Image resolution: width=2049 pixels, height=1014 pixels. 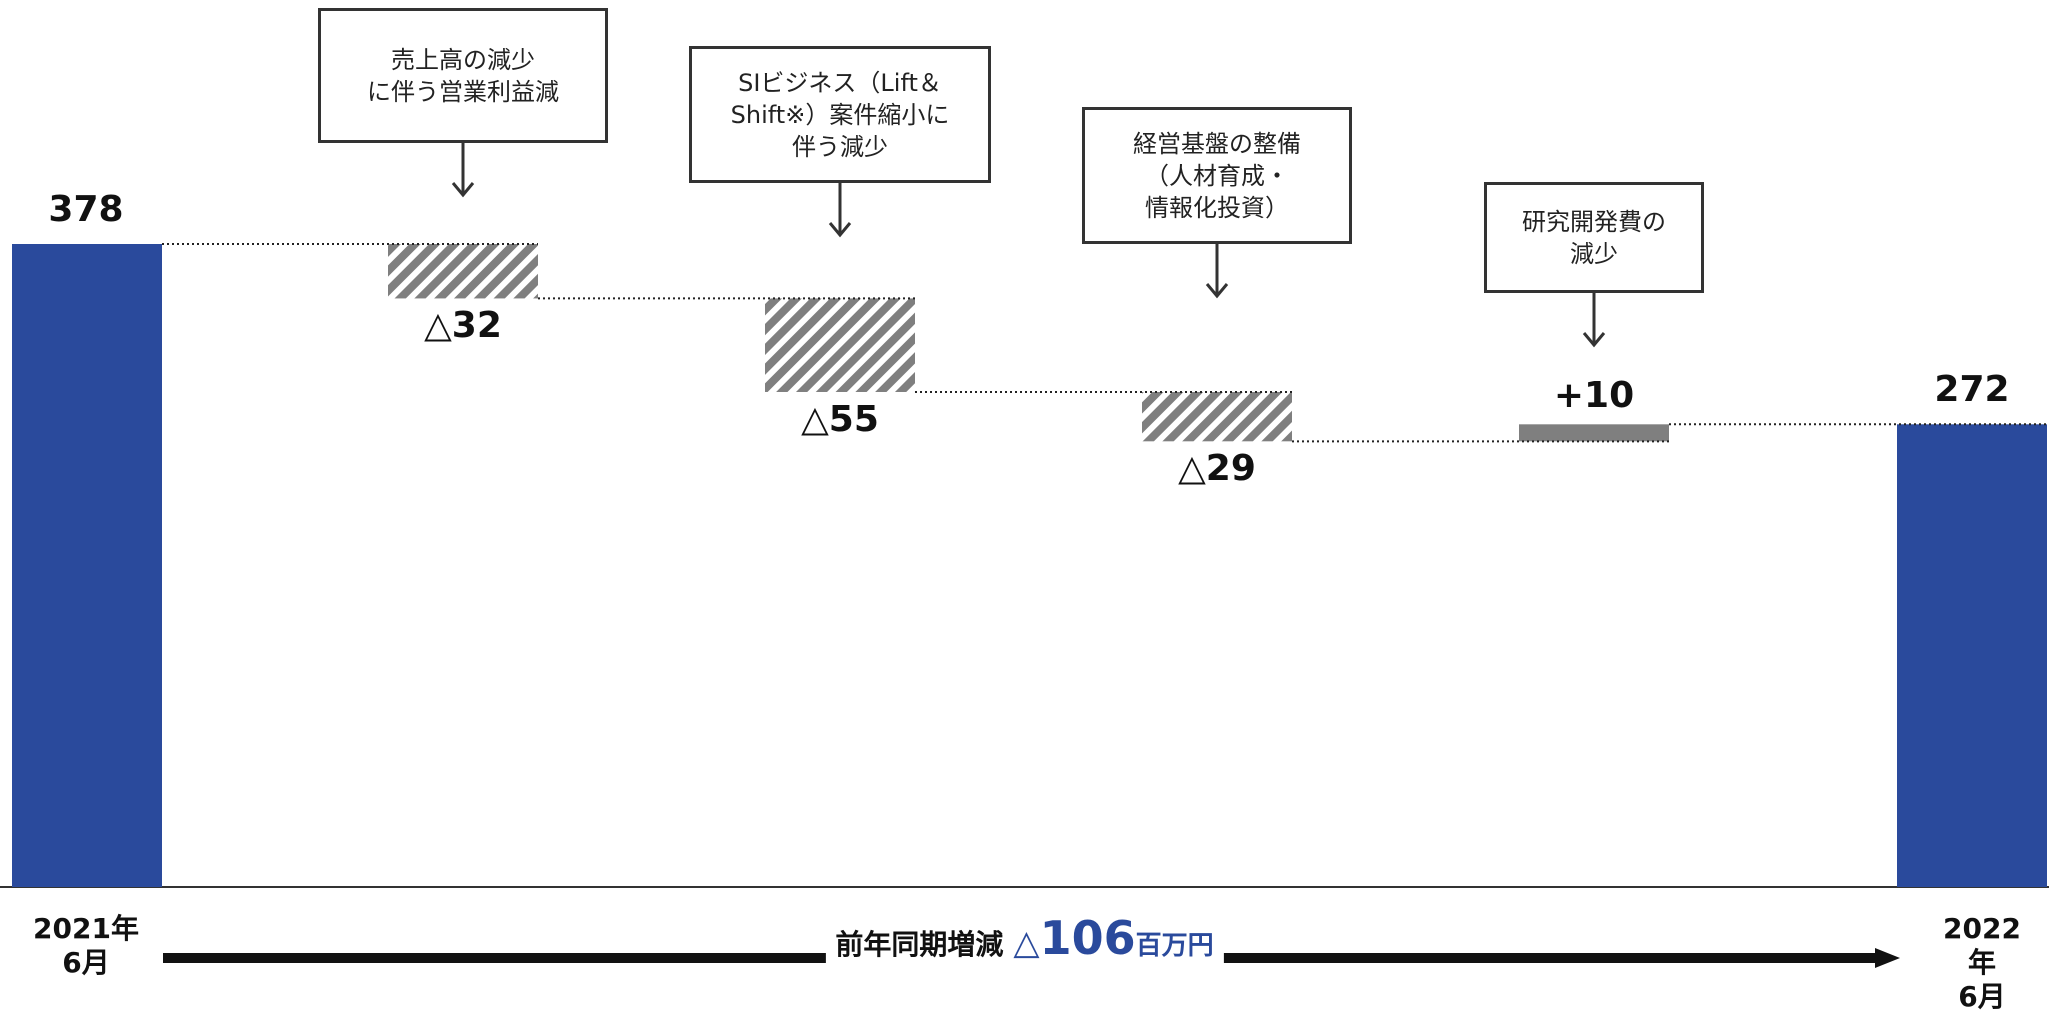 What do you see at coordinates (840, 114) in the screenshot?
I see `annotation-box-2: SIビジネス（Lift＆ Shift※）案件縮小に 伴う減少` at bounding box center [840, 114].